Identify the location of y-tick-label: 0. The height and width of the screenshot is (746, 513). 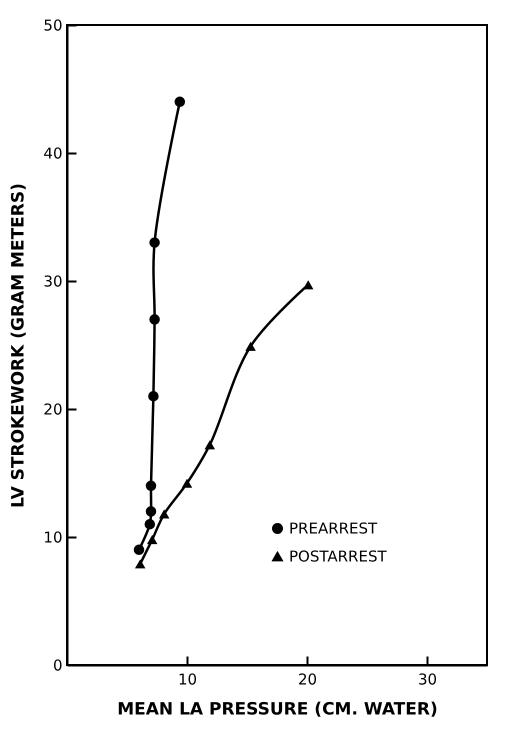
(57, 665).